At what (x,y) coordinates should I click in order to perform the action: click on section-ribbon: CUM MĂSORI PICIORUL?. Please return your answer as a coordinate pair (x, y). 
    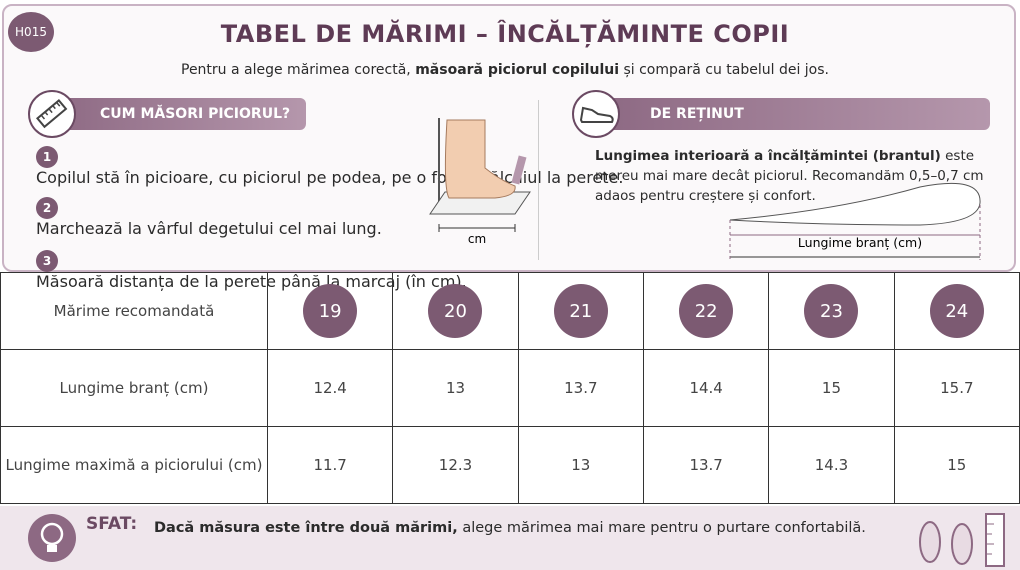
    Looking at the image, I should click on (178, 114).